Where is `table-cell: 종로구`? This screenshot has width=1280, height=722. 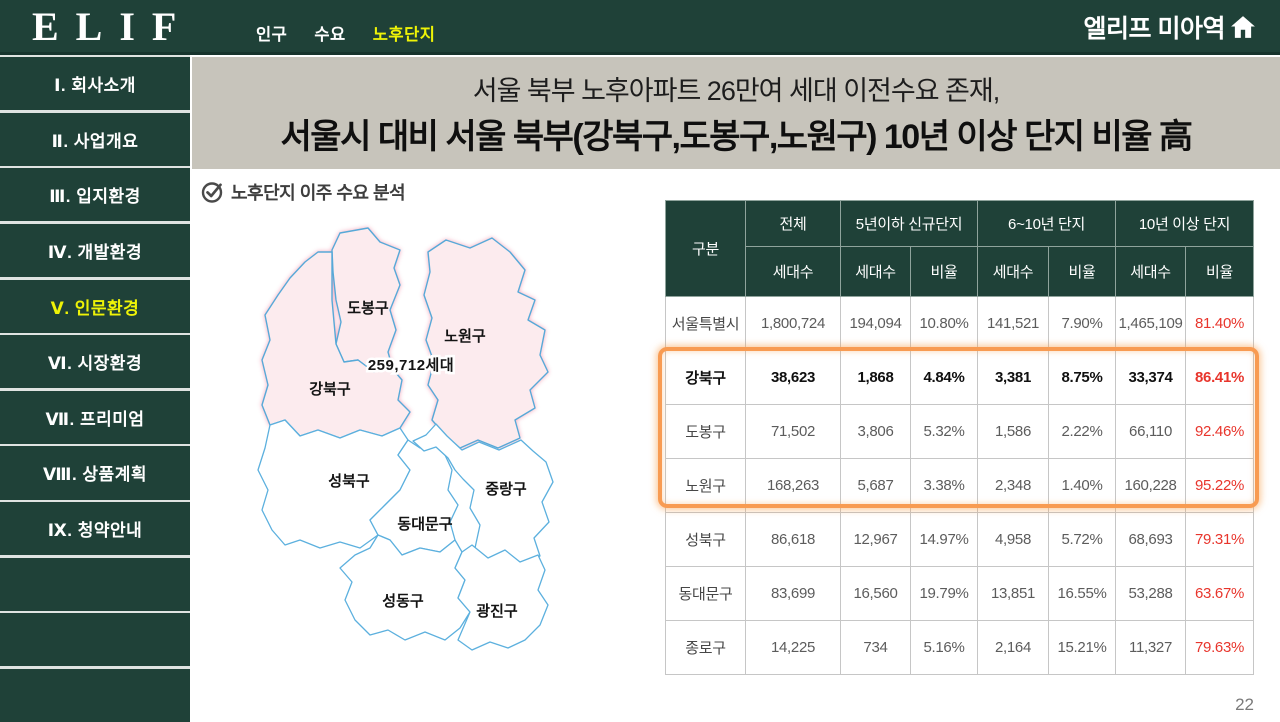
table-cell: 종로구 is located at coordinates (705, 647).